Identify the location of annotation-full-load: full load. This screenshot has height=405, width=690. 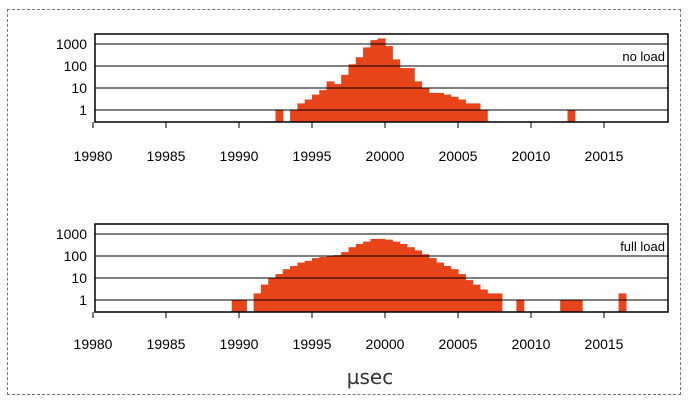
(642, 246).